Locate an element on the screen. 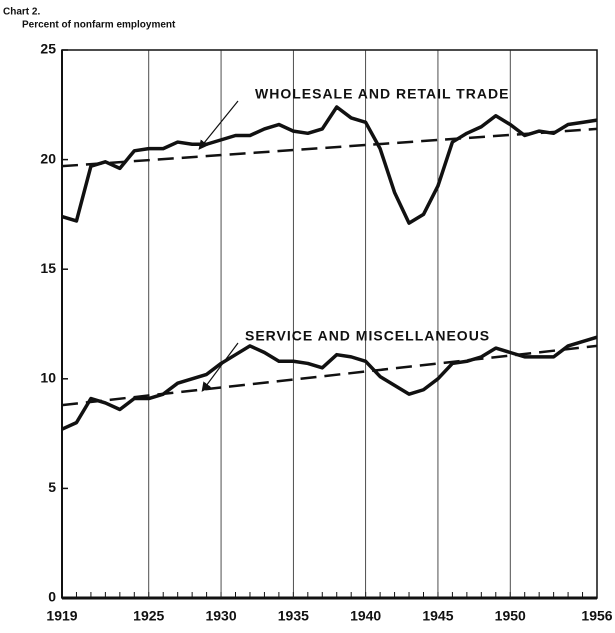  y-tick-label: 20 is located at coordinates (48, 158).